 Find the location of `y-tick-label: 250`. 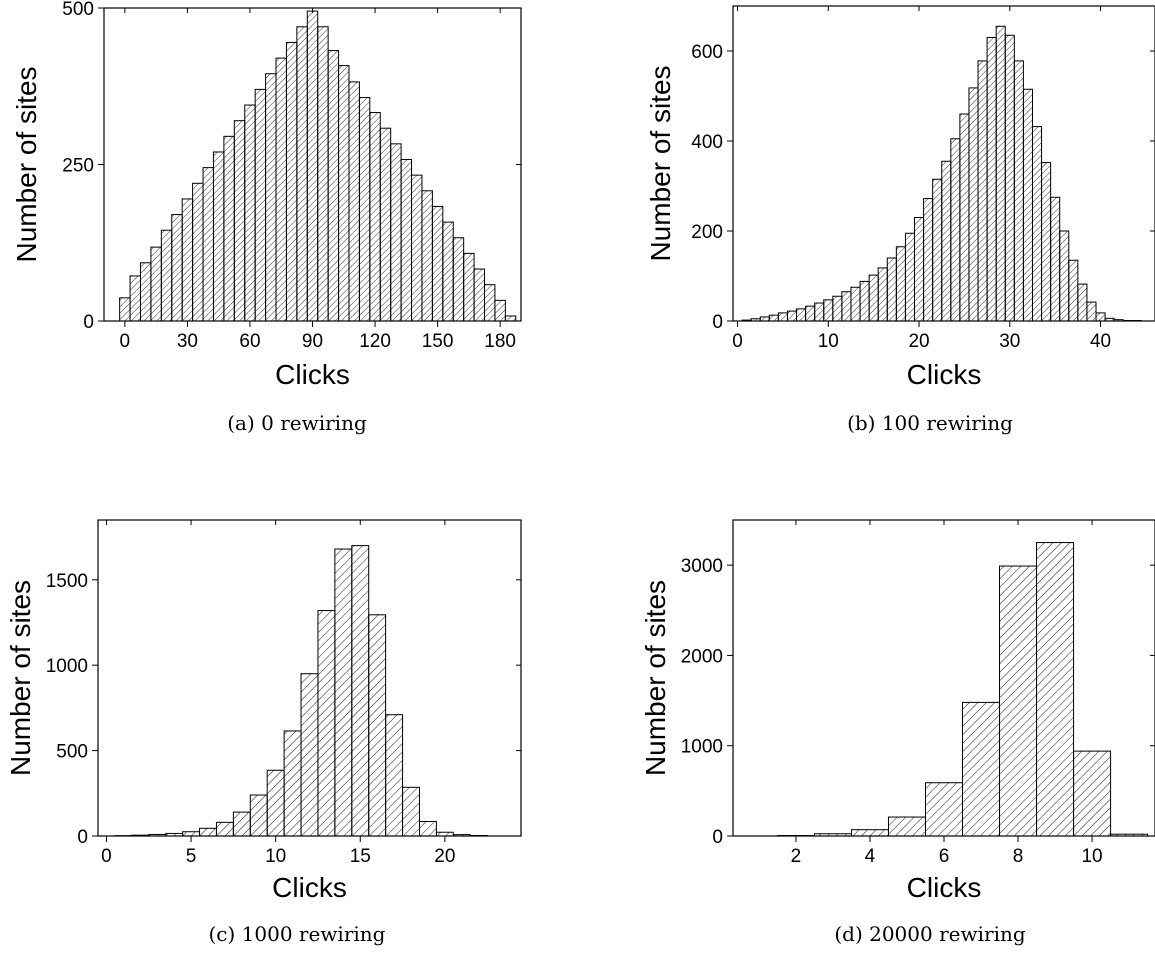

y-tick-label: 250 is located at coordinates (78, 166).